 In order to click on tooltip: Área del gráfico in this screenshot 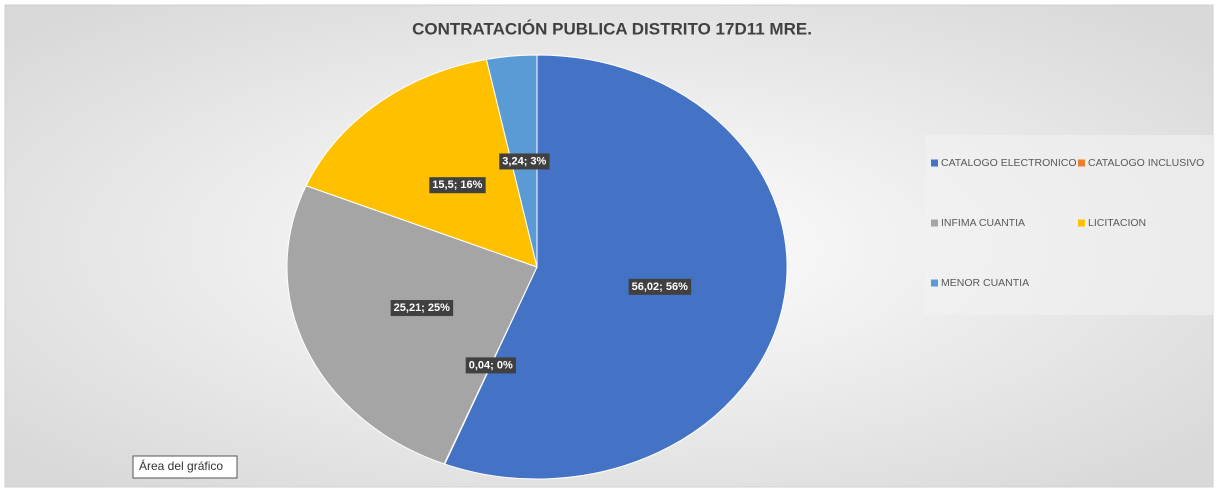, I will do `click(185, 467)`.